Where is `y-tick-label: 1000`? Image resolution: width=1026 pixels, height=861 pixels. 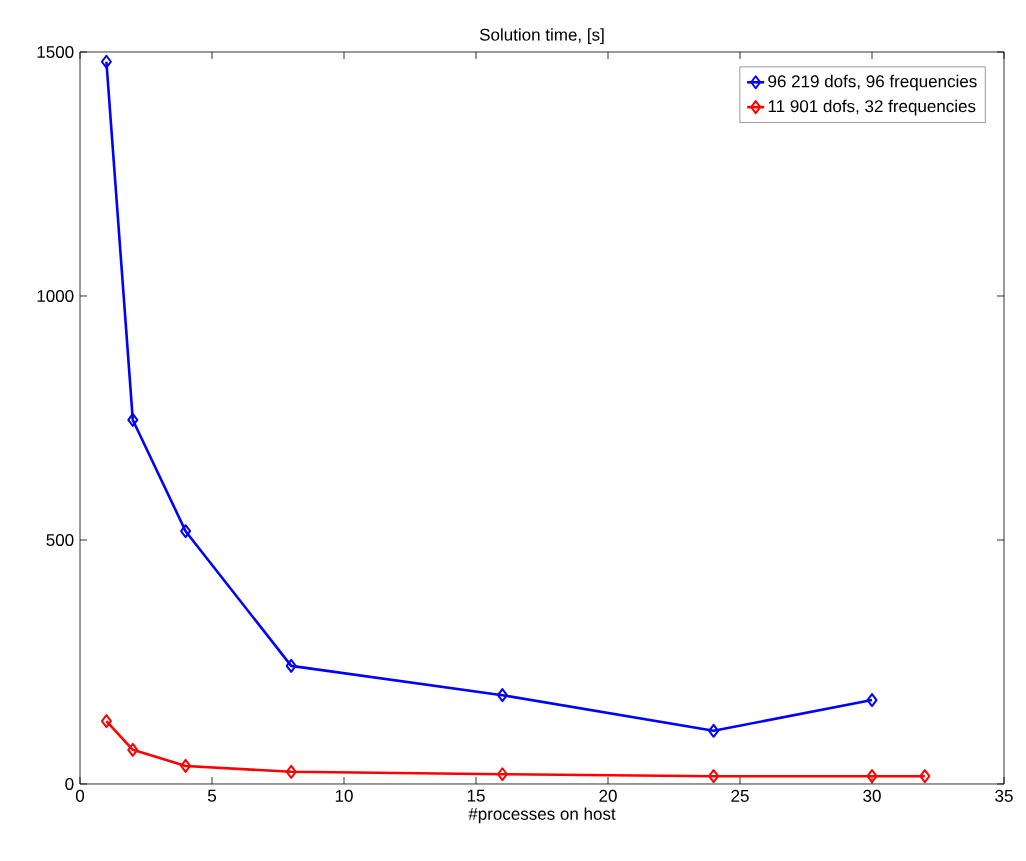 y-tick-label: 1000 is located at coordinates (55, 296).